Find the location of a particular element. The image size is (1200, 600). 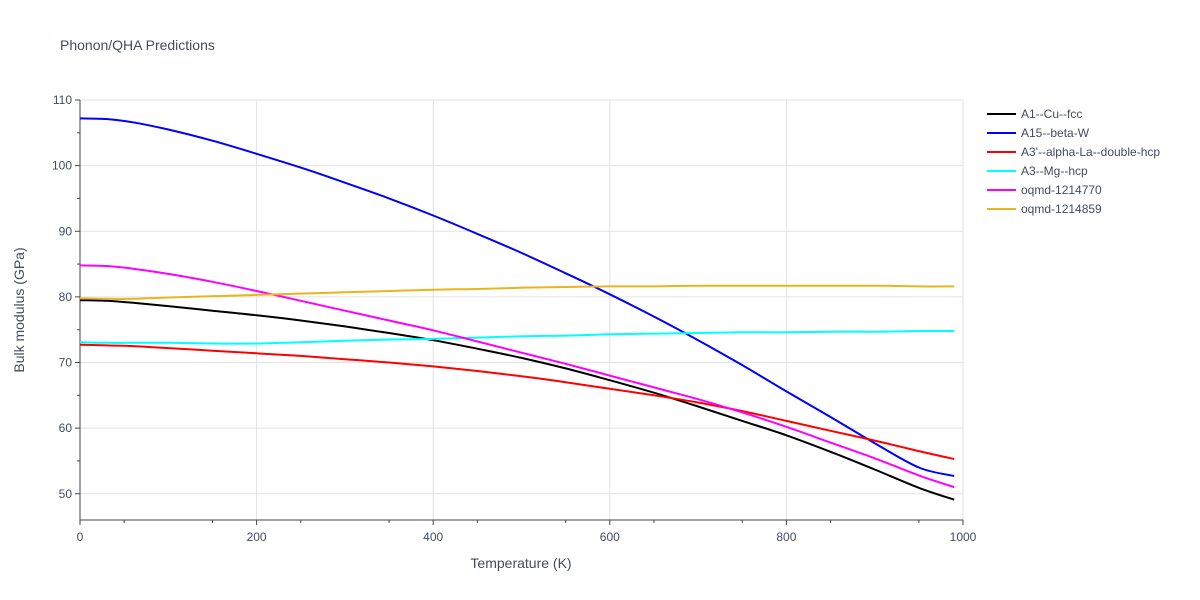

y-tick-label: 80 is located at coordinates (66, 297).